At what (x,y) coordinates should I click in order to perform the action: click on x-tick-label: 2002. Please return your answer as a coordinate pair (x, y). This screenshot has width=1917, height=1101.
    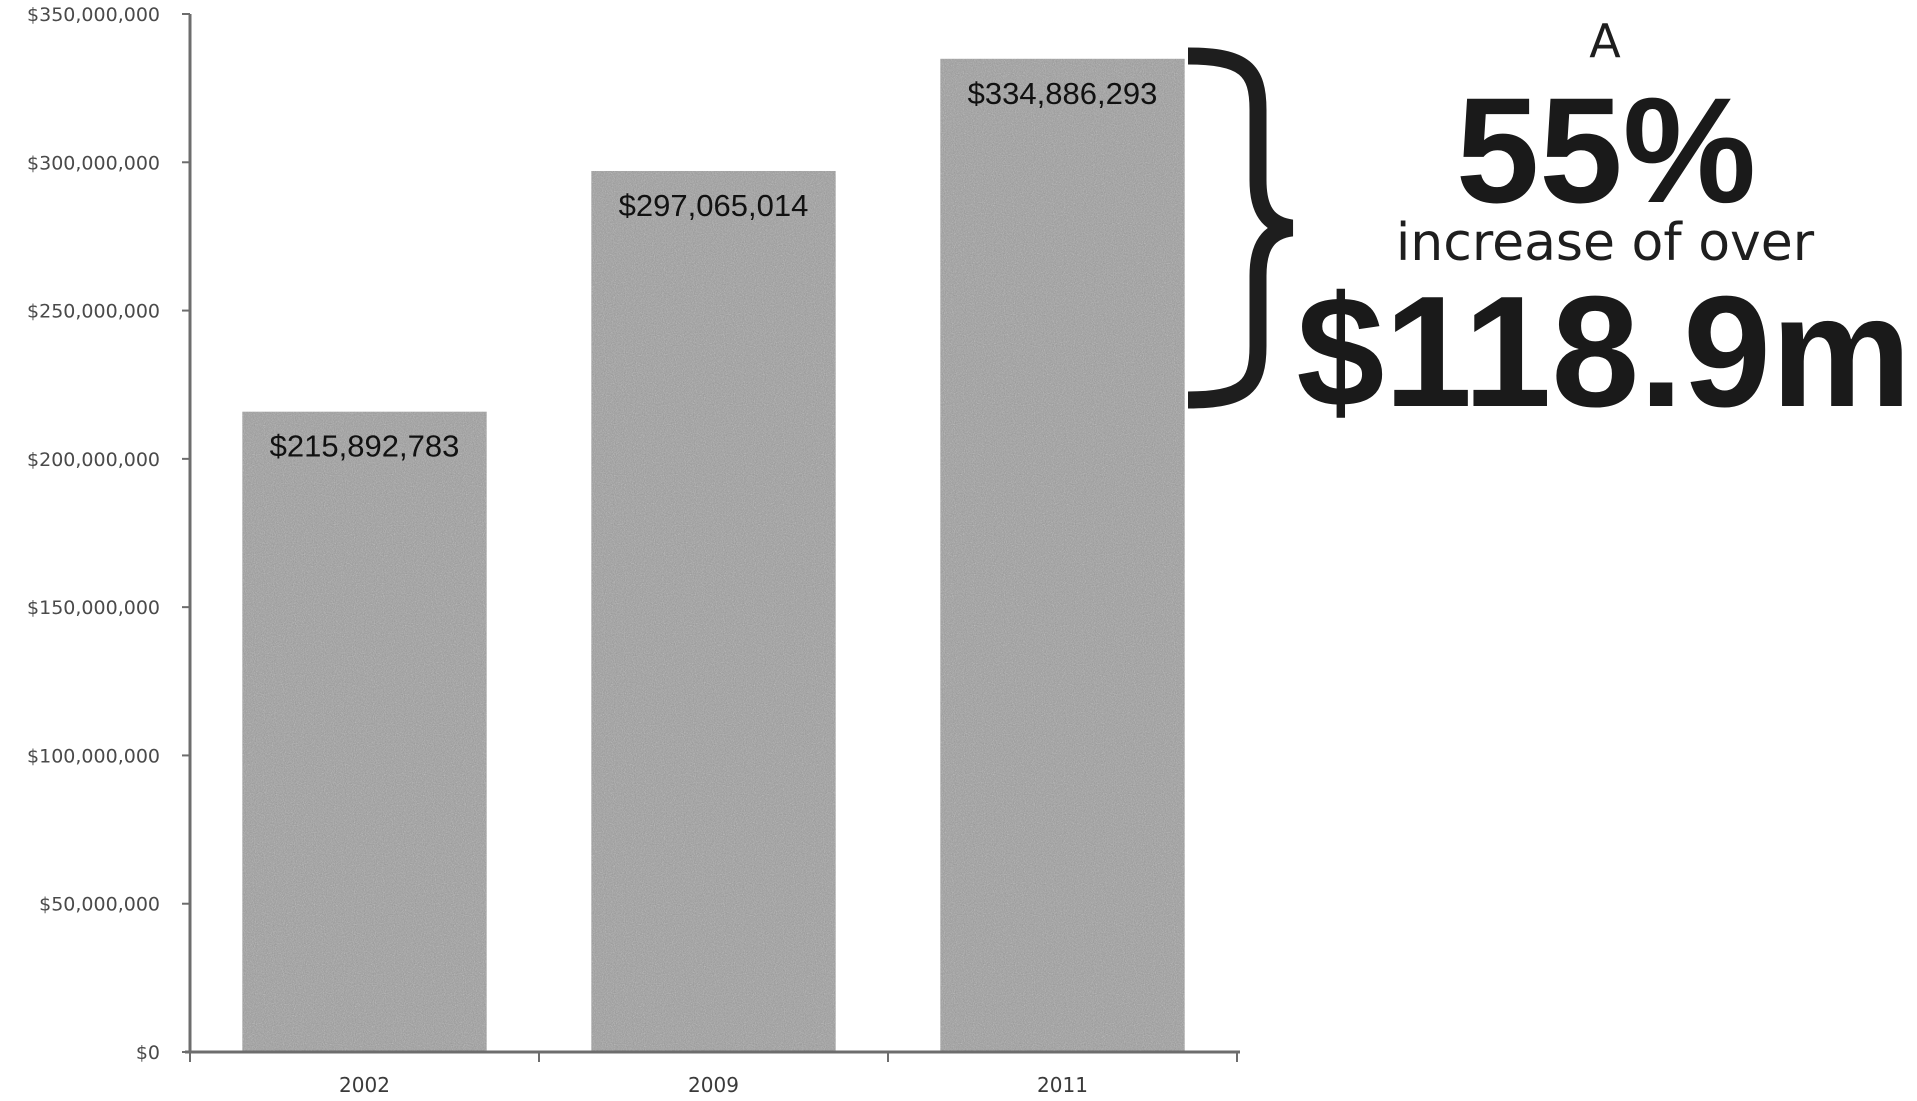
    Looking at the image, I should click on (364, 1085).